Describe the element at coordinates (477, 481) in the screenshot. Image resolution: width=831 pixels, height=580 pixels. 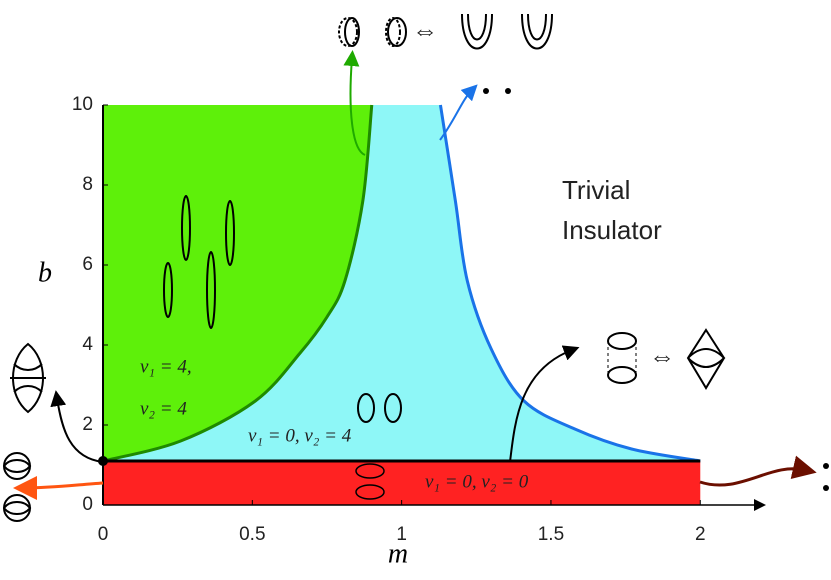
I see `annotation: ν₁ = 0, ν₂ = 0` at that location.